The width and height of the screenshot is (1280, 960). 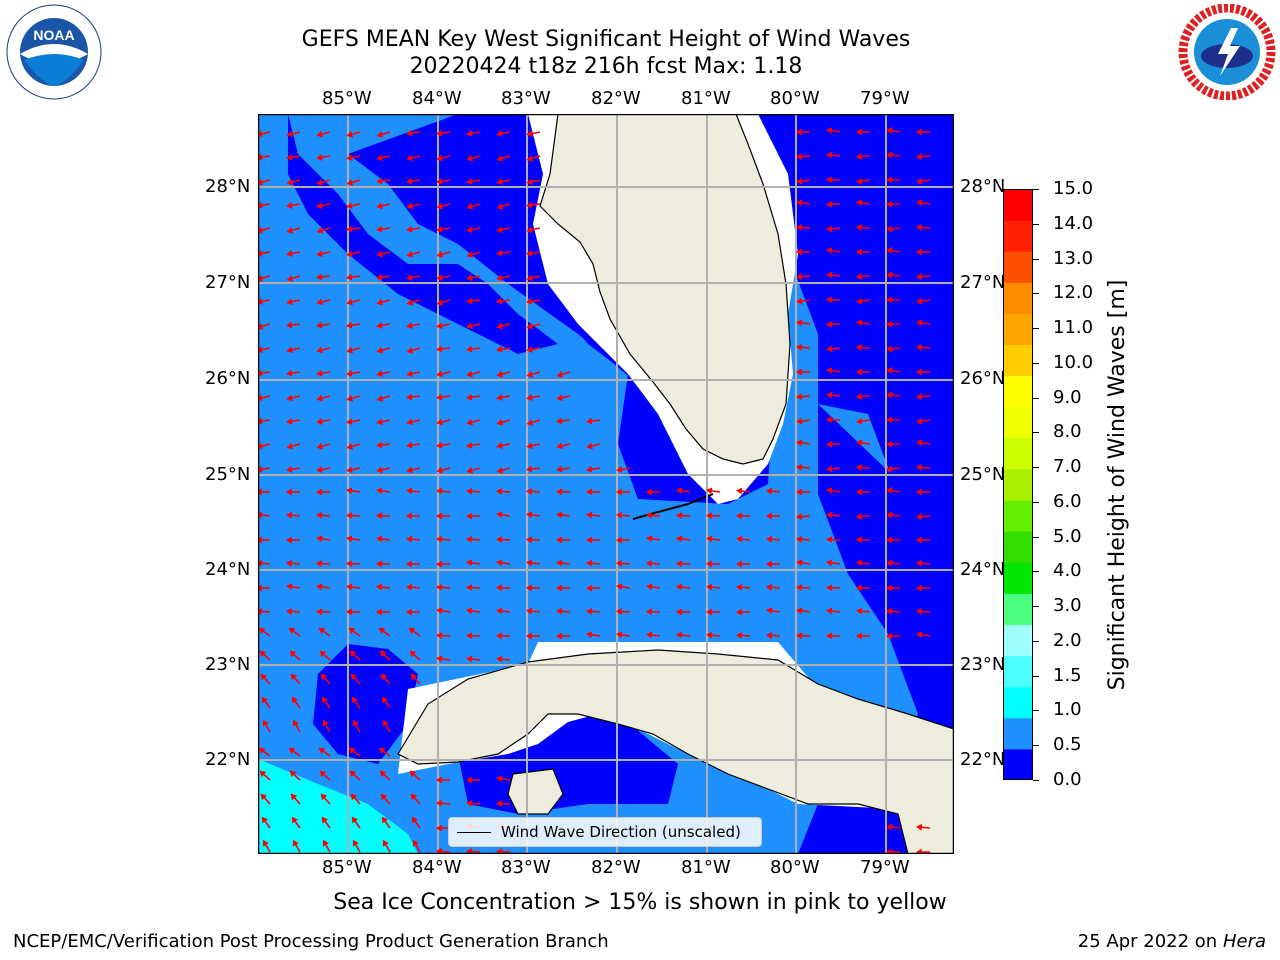 What do you see at coordinates (983, 186) in the screenshot?
I see `lat-label-right: 28°N` at bounding box center [983, 186].